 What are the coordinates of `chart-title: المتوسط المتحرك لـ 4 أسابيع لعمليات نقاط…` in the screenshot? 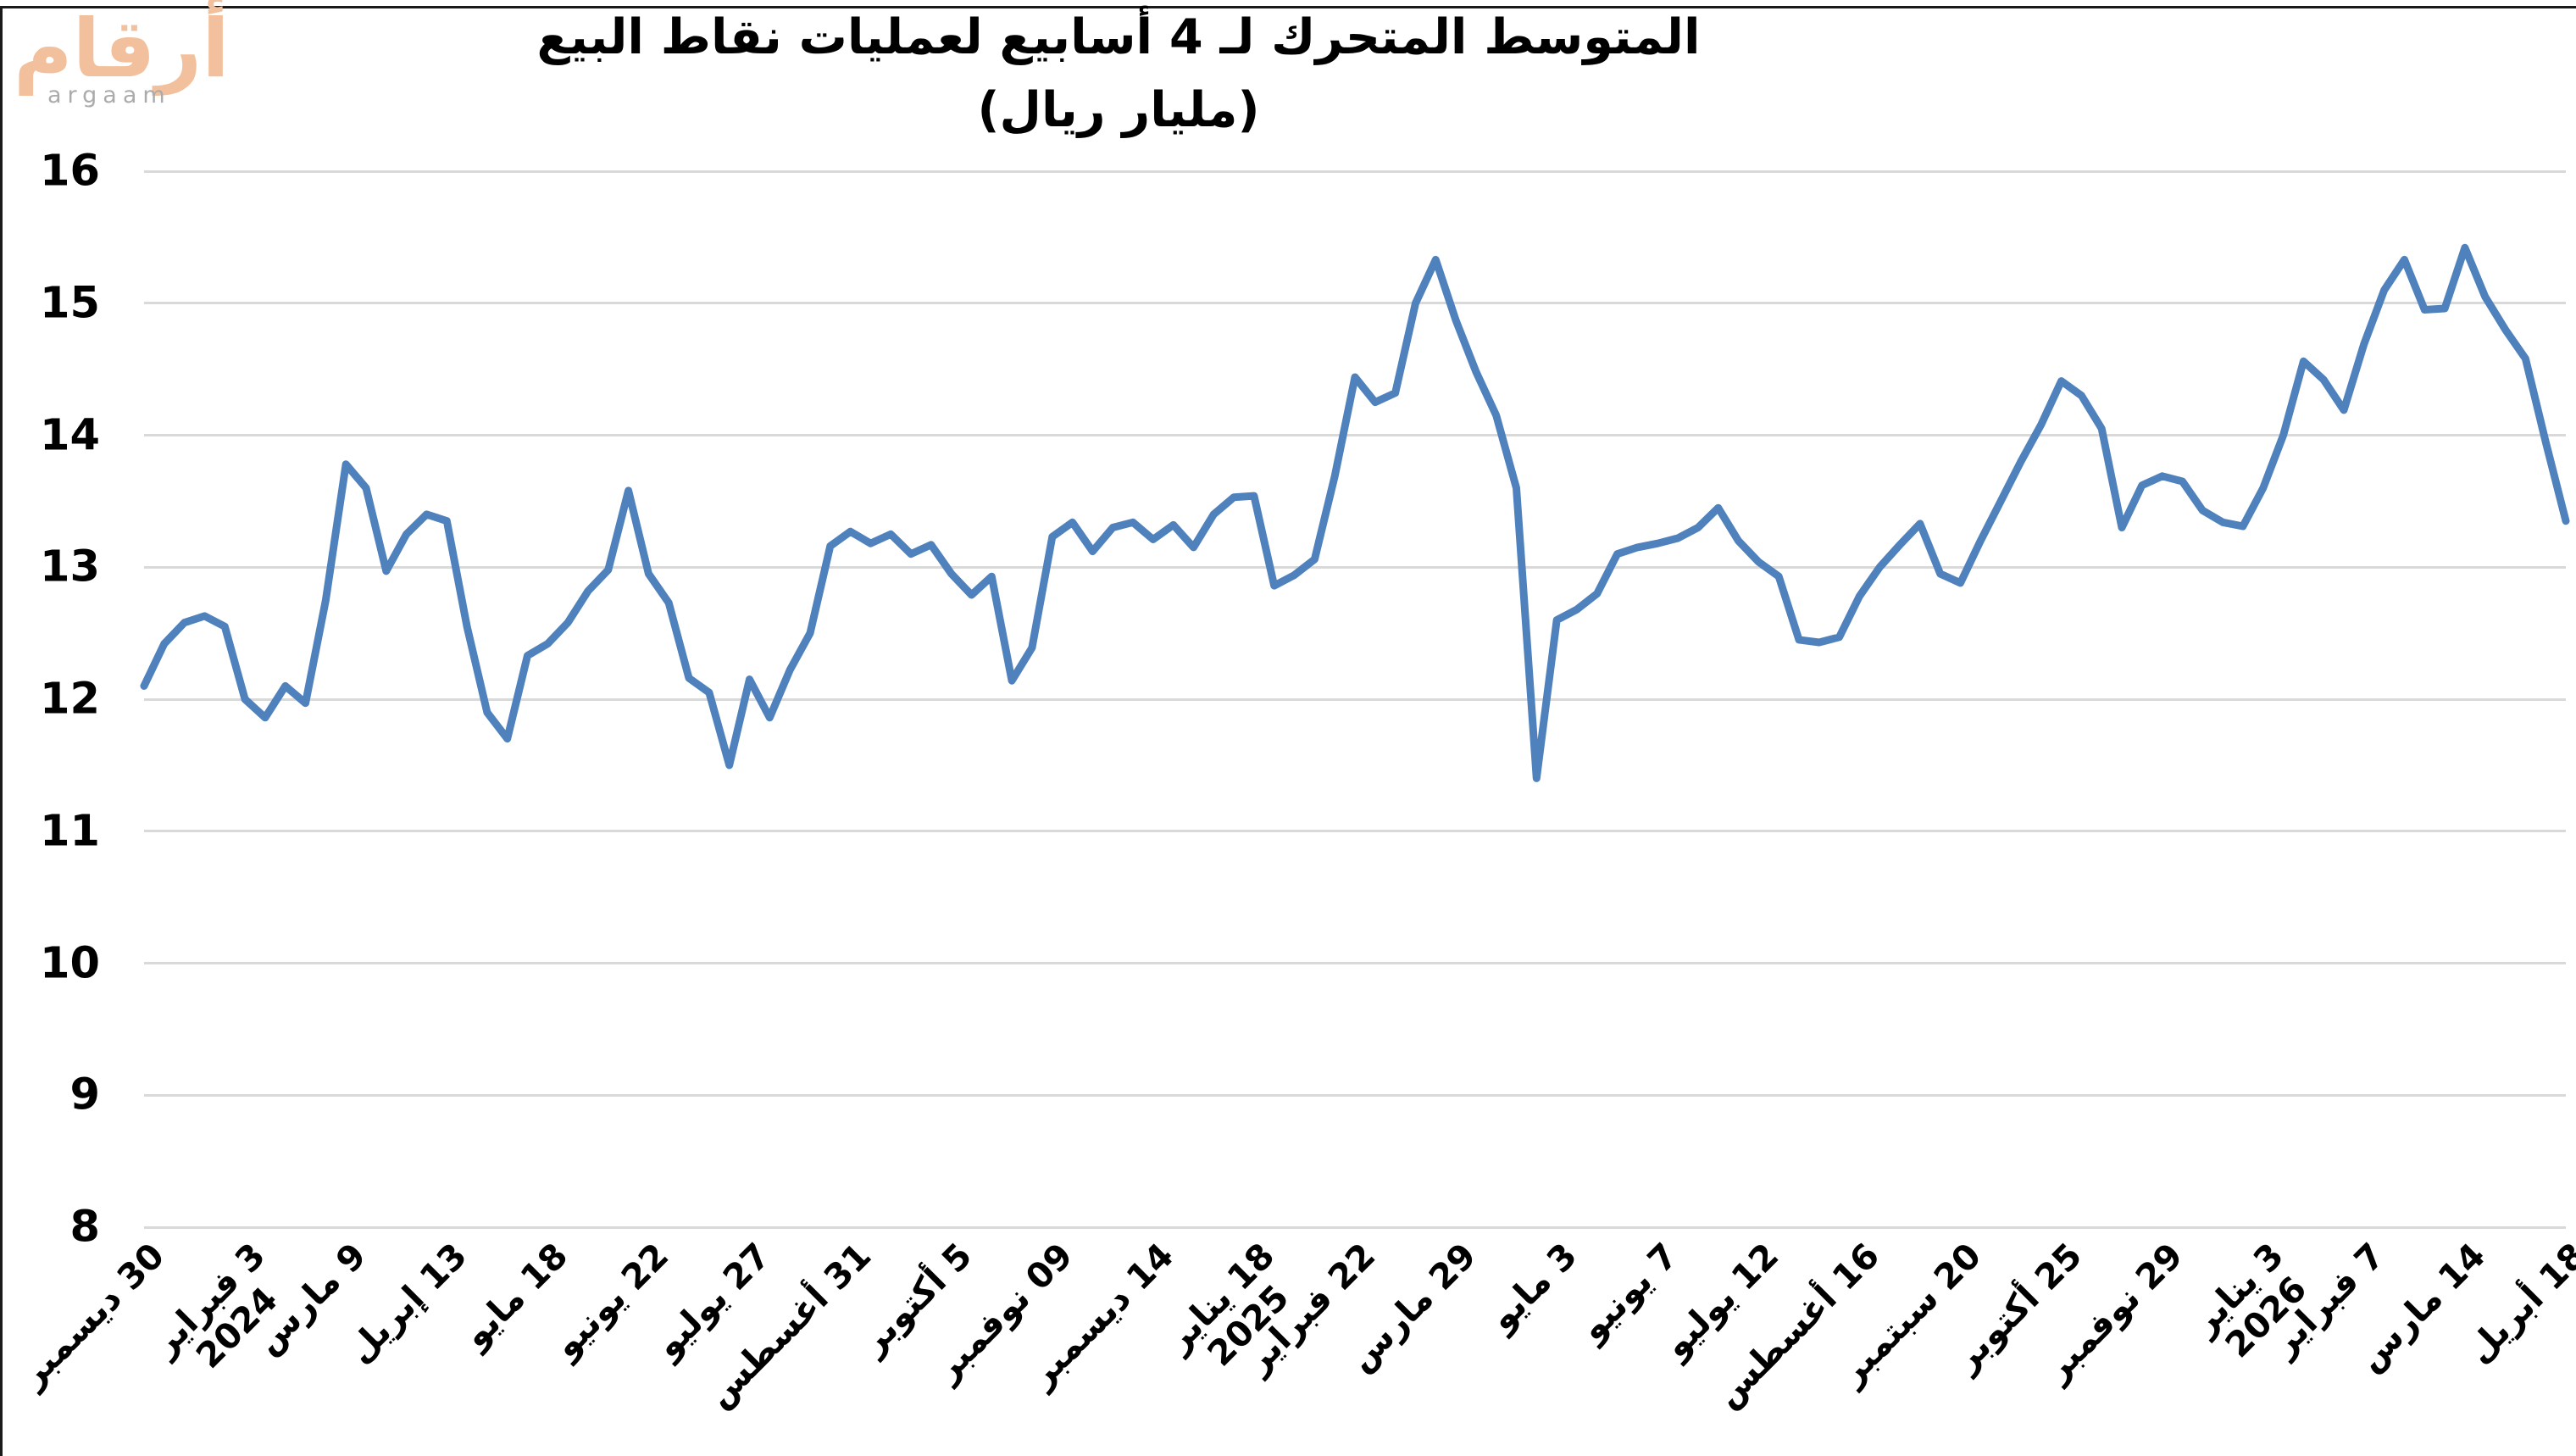 It's located at (1118, 74).